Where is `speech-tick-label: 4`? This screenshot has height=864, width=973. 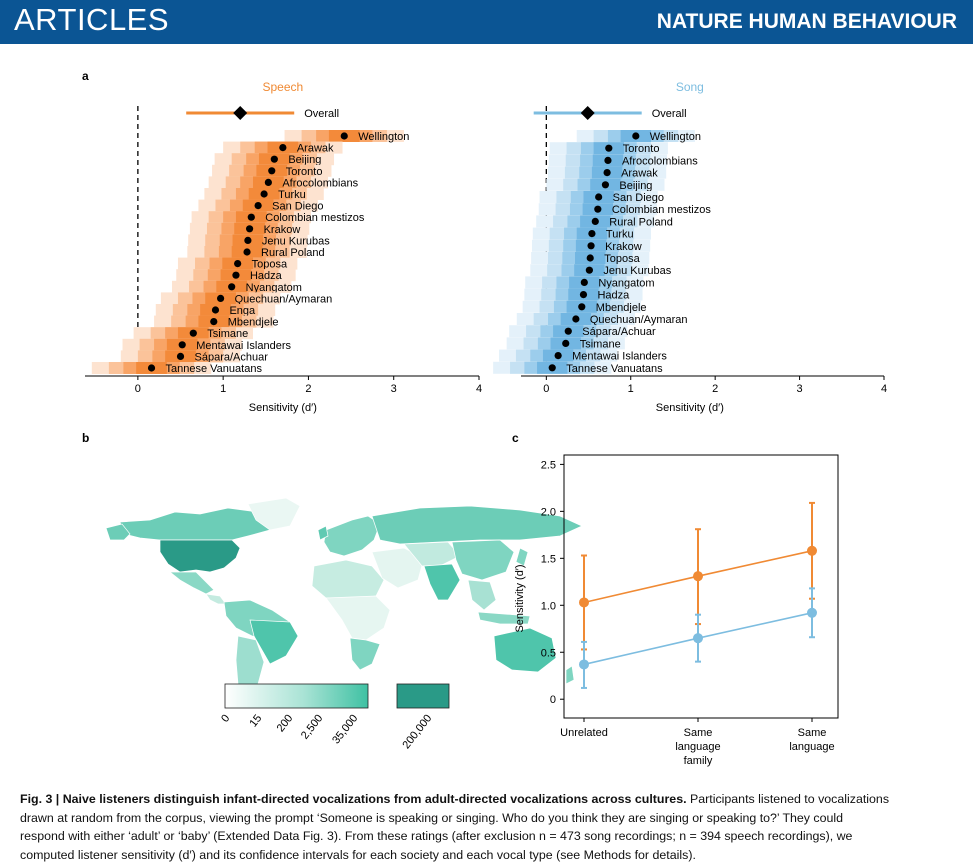
speech-tick-label: 4 is located at coordinates (479, 389).